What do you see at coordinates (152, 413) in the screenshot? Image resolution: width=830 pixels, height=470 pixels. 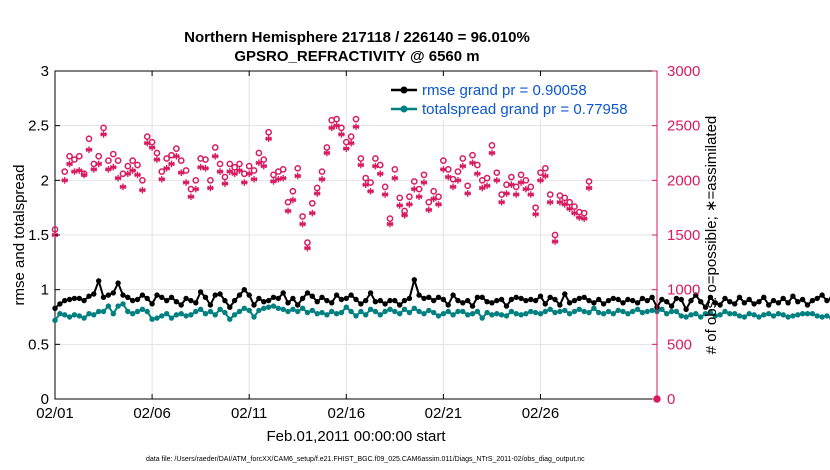 I see `x-tick-label-1: 02/06` at bounding box center [152, 413].